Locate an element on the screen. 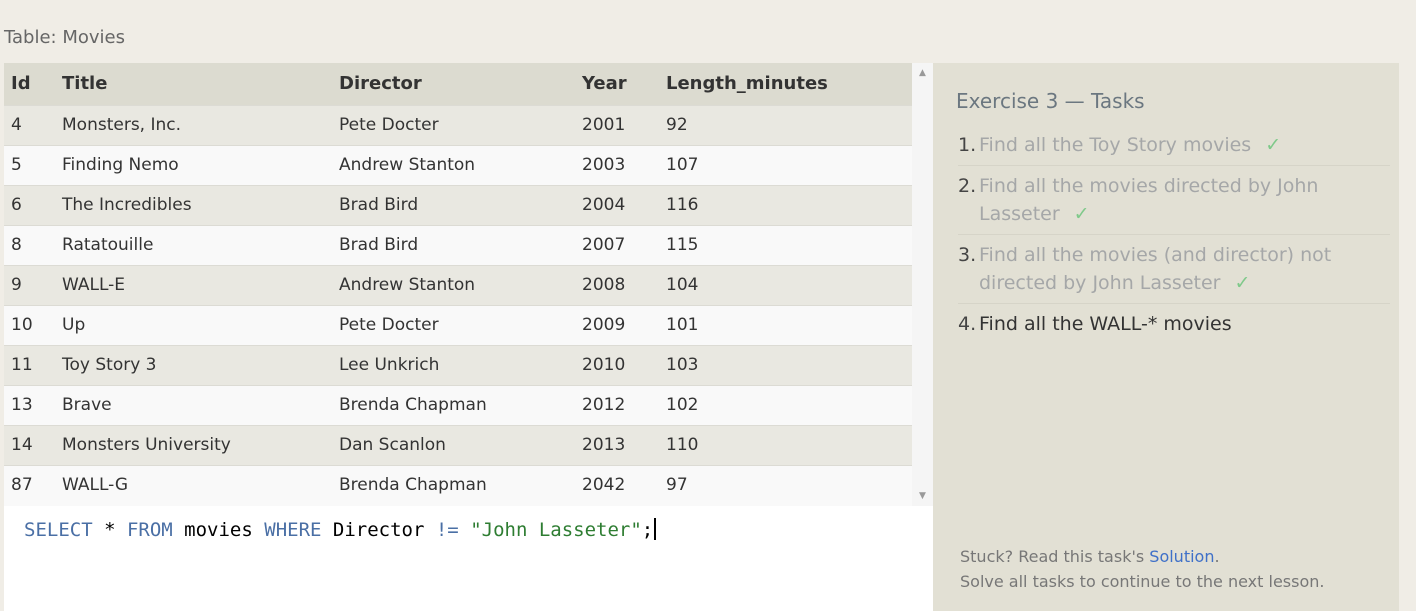 The width and height of the screenshot is (1416, 611). cell-year: 2001 is located at coordinates (617, 124).